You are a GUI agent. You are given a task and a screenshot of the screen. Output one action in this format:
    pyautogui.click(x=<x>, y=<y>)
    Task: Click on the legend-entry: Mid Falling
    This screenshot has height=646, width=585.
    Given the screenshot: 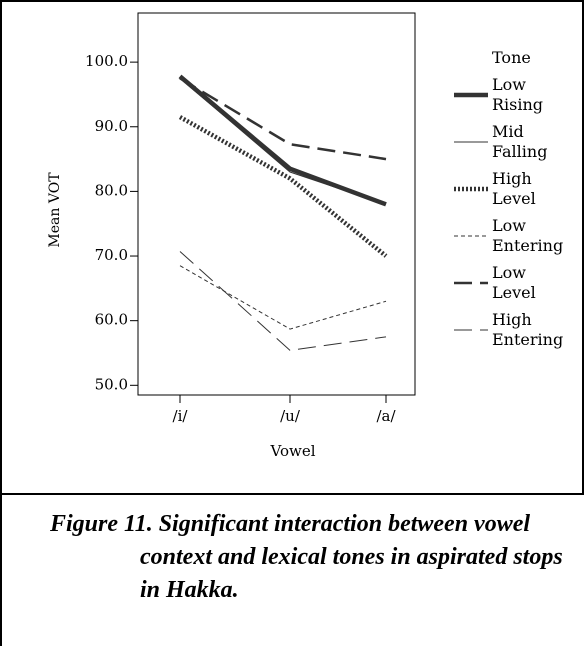 What is the action you would take?
    pyautogui.click(x=517, y=142)
    